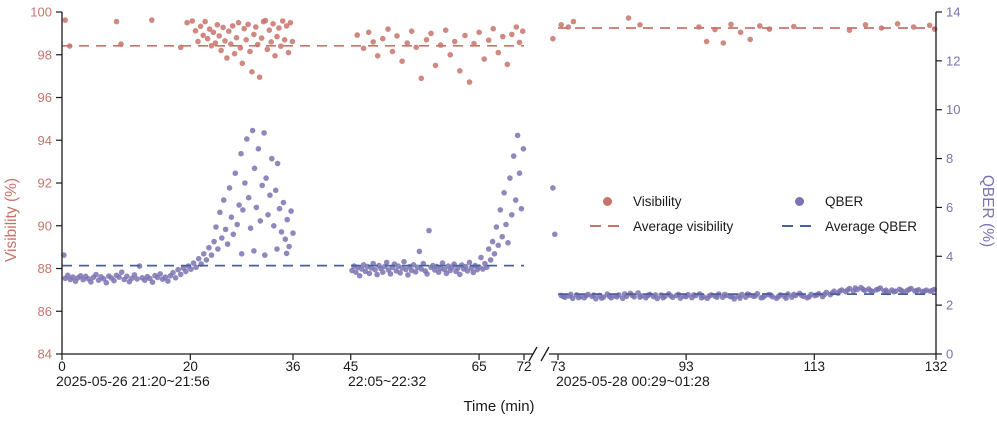  I want to click on y-right-tick-label: 0, so click(949, 354).